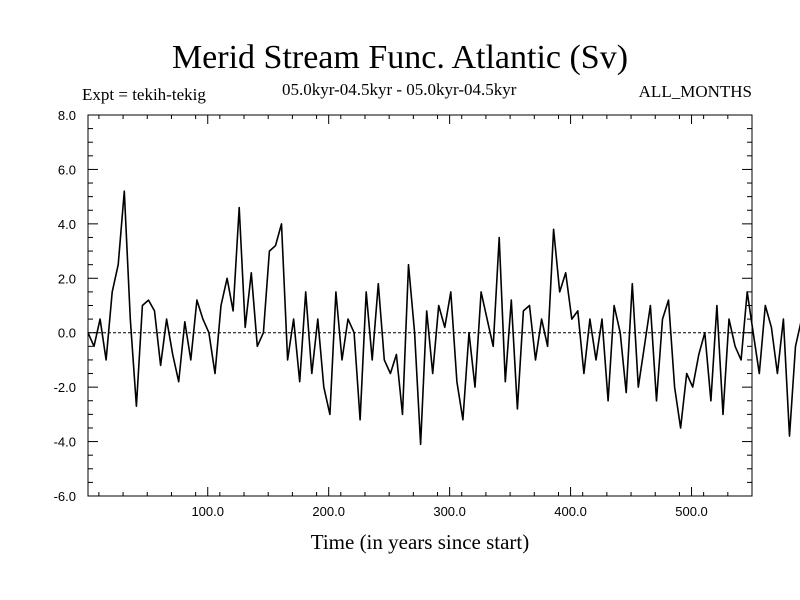 The height and width of the screenshot is (600, 800). I want to click on y-tick-label: 8.0, so click(67, 115).